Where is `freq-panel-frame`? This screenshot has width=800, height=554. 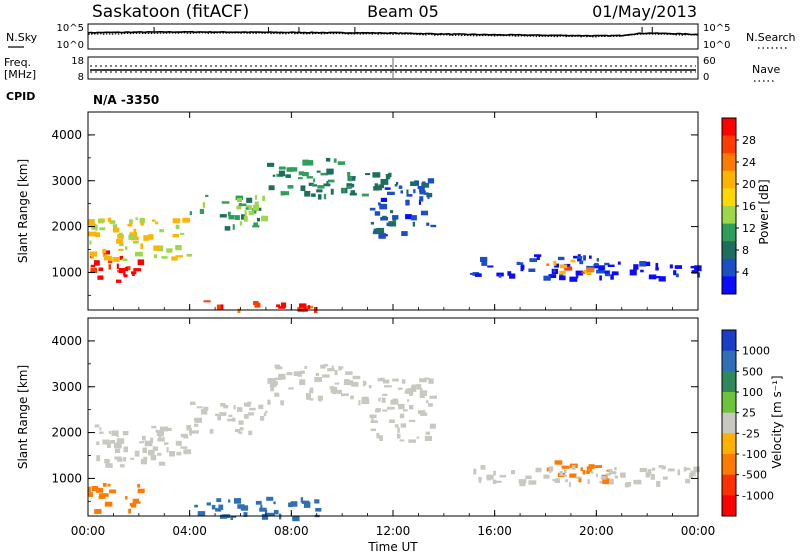
freq-panel-frame is located at coordinates (393, 68).